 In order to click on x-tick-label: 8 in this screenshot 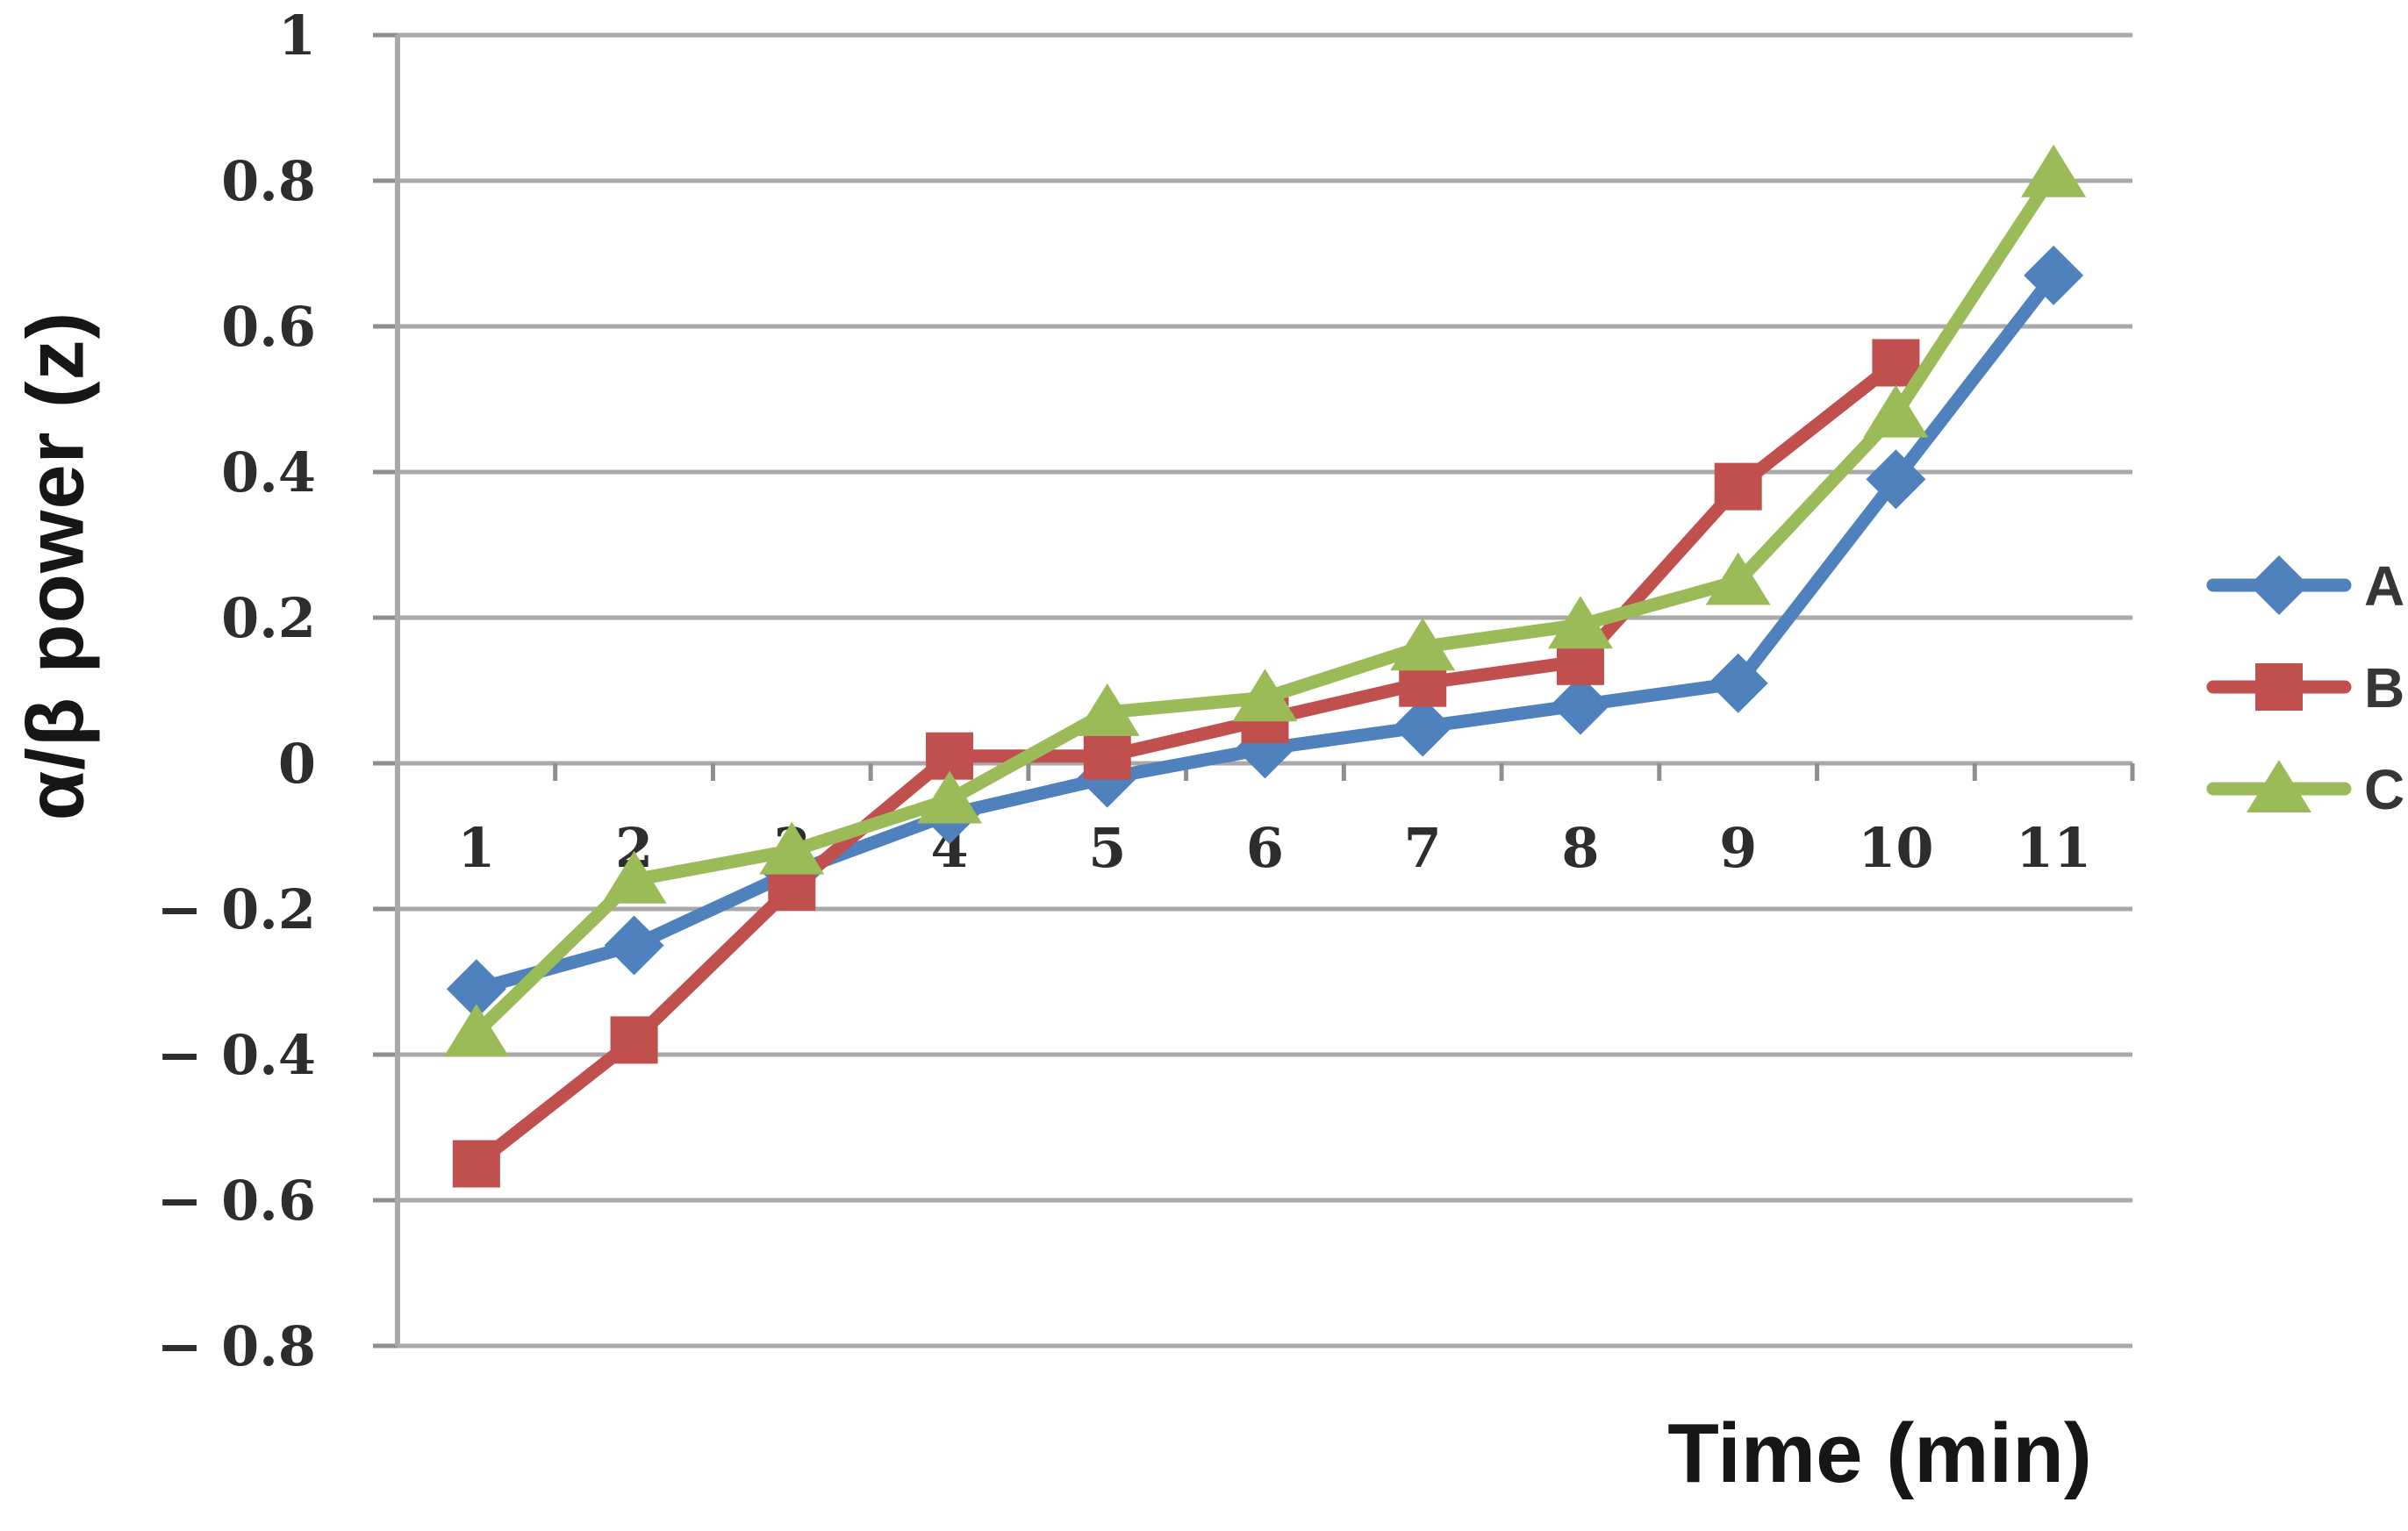, I will do `click(1580, 848)`.